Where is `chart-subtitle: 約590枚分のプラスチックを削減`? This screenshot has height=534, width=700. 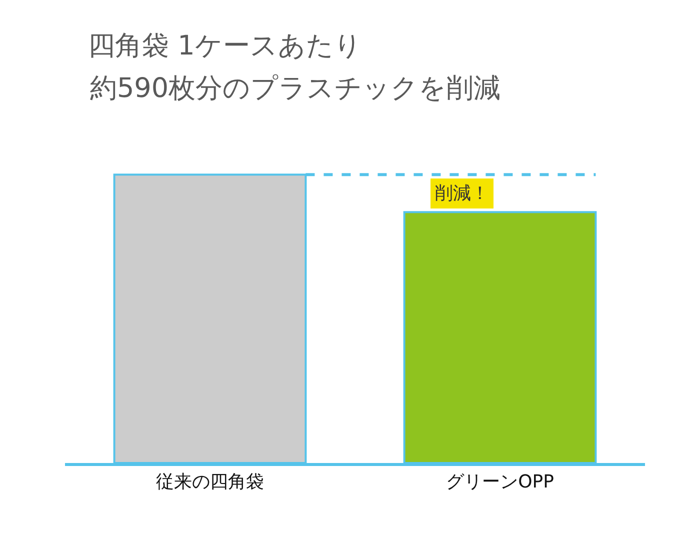 chart-subtitle: 約590枚分のプラスチックを削減 is located at coordinates (295, 88).